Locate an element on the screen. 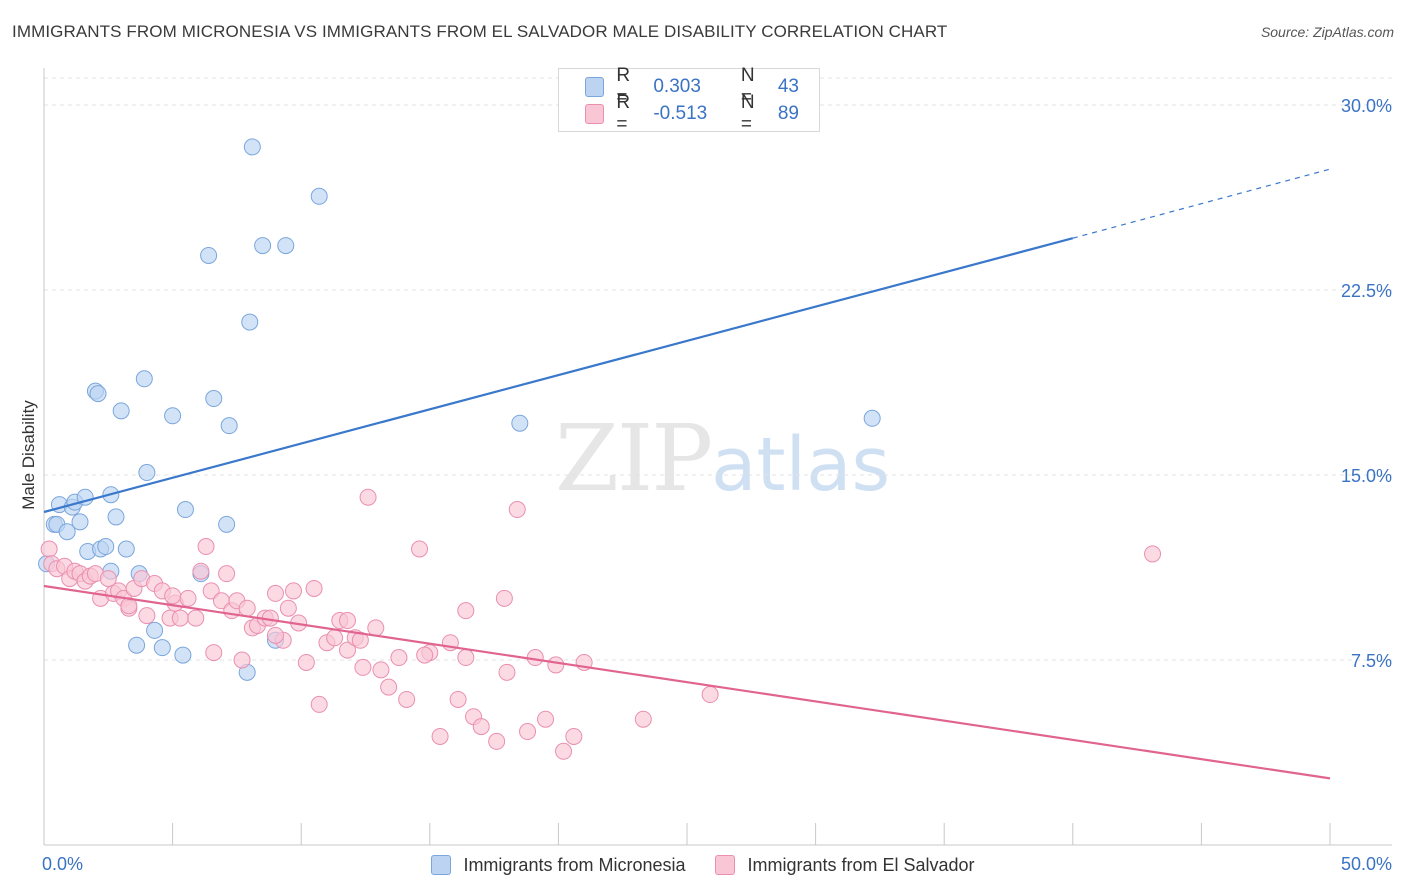  x-tick-label: 50.0% is located at coordinates (1366, 864).